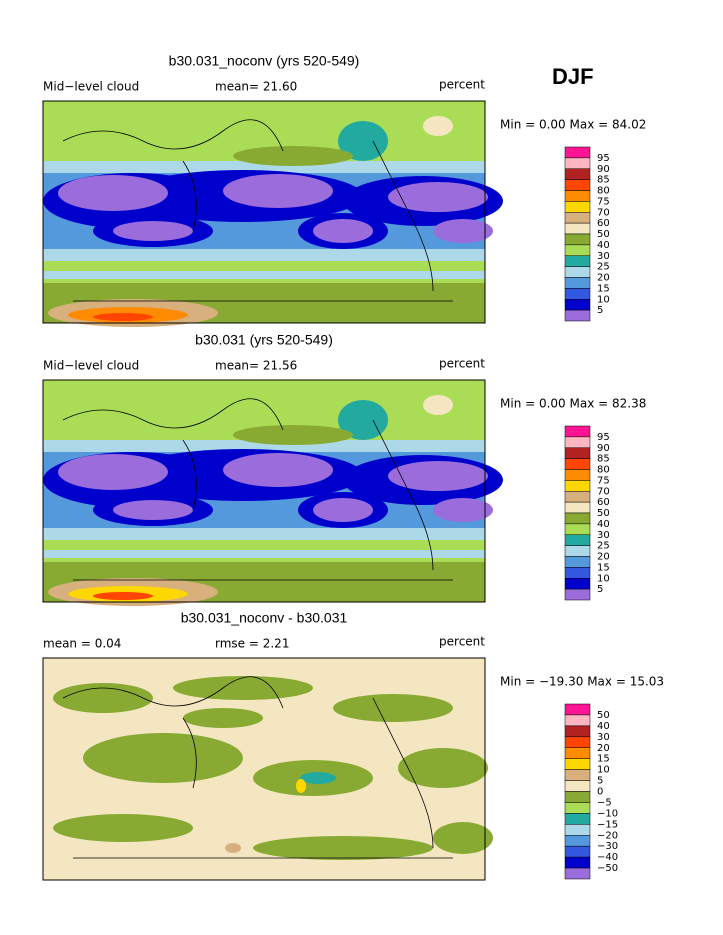 The height and width of the screenshot is (935, 723). What do you see at coordinates (607, 813) in the screenshot?
I see `colorbar-label: −10` at bounding box center [607, 813].